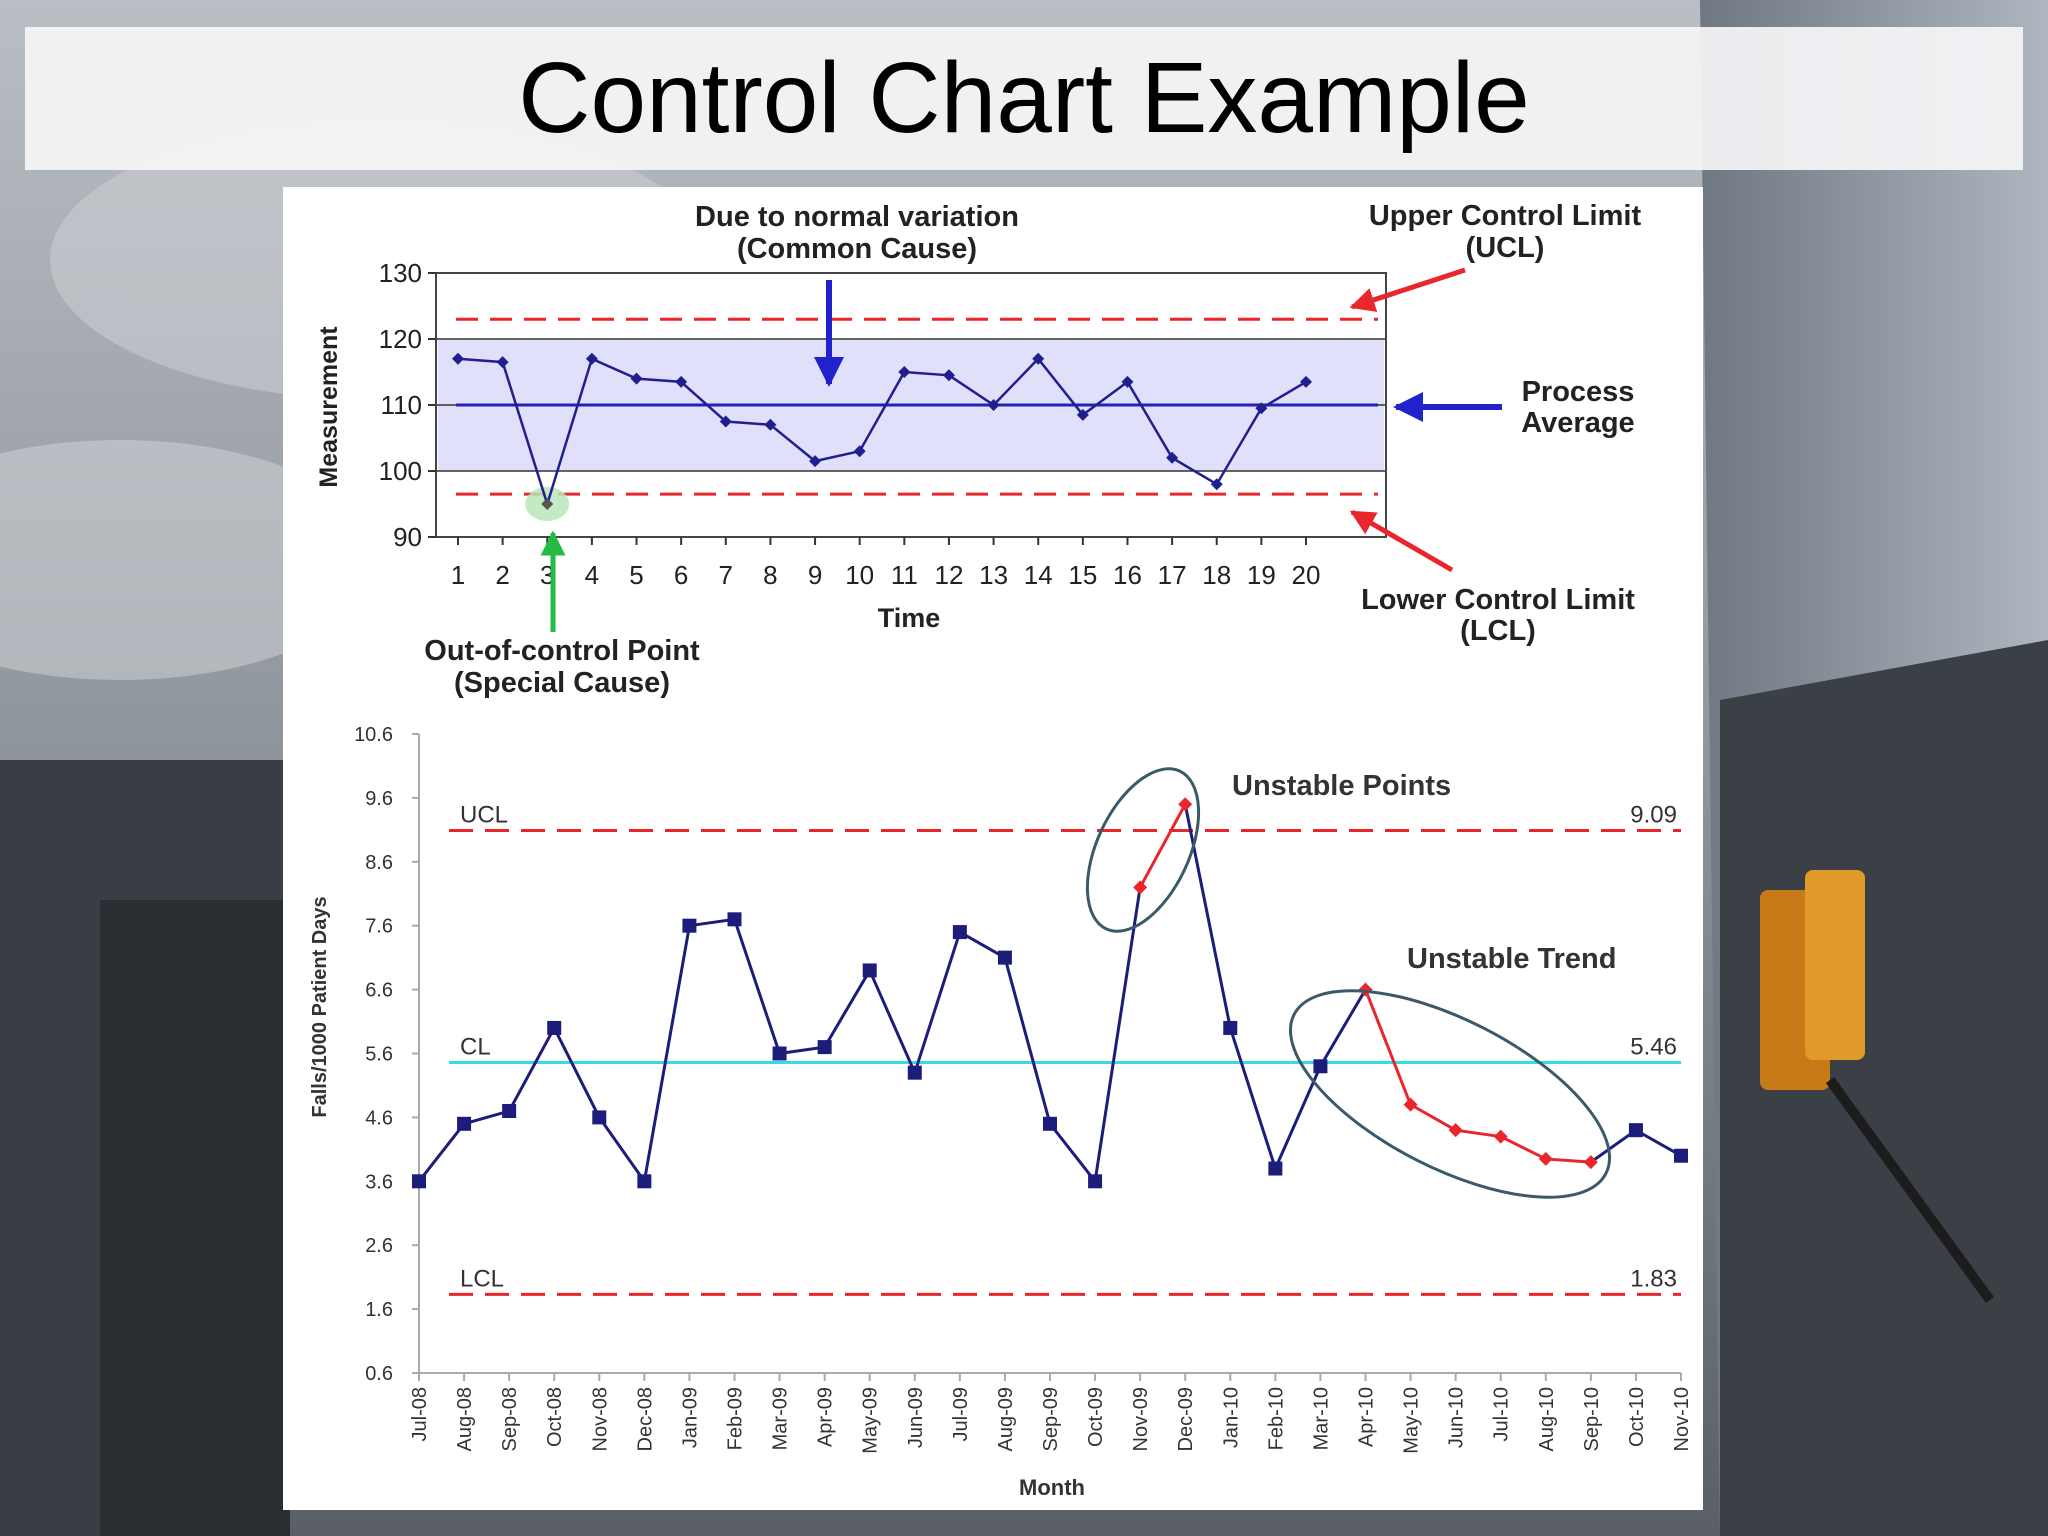 The image size is (2048, 1536). What do you see at coordinates (1006, 1419) in the screenshot?
I see `x-tick-label: Aug-09` at bounding box center [1006, 1419].